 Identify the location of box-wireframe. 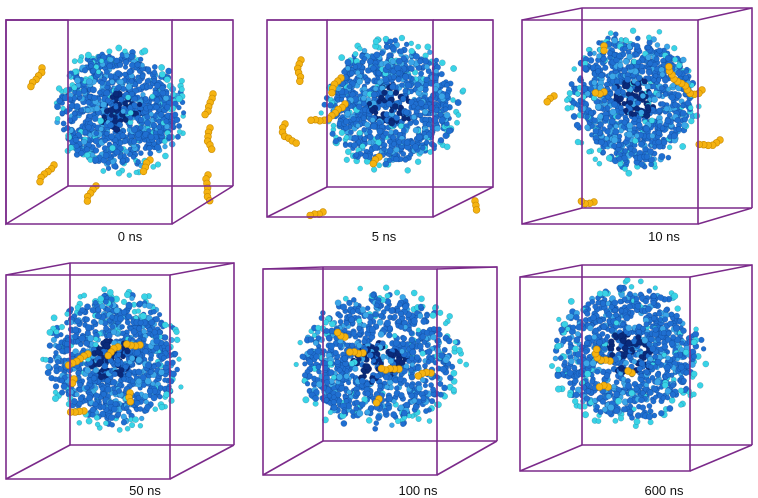
(120, 371).